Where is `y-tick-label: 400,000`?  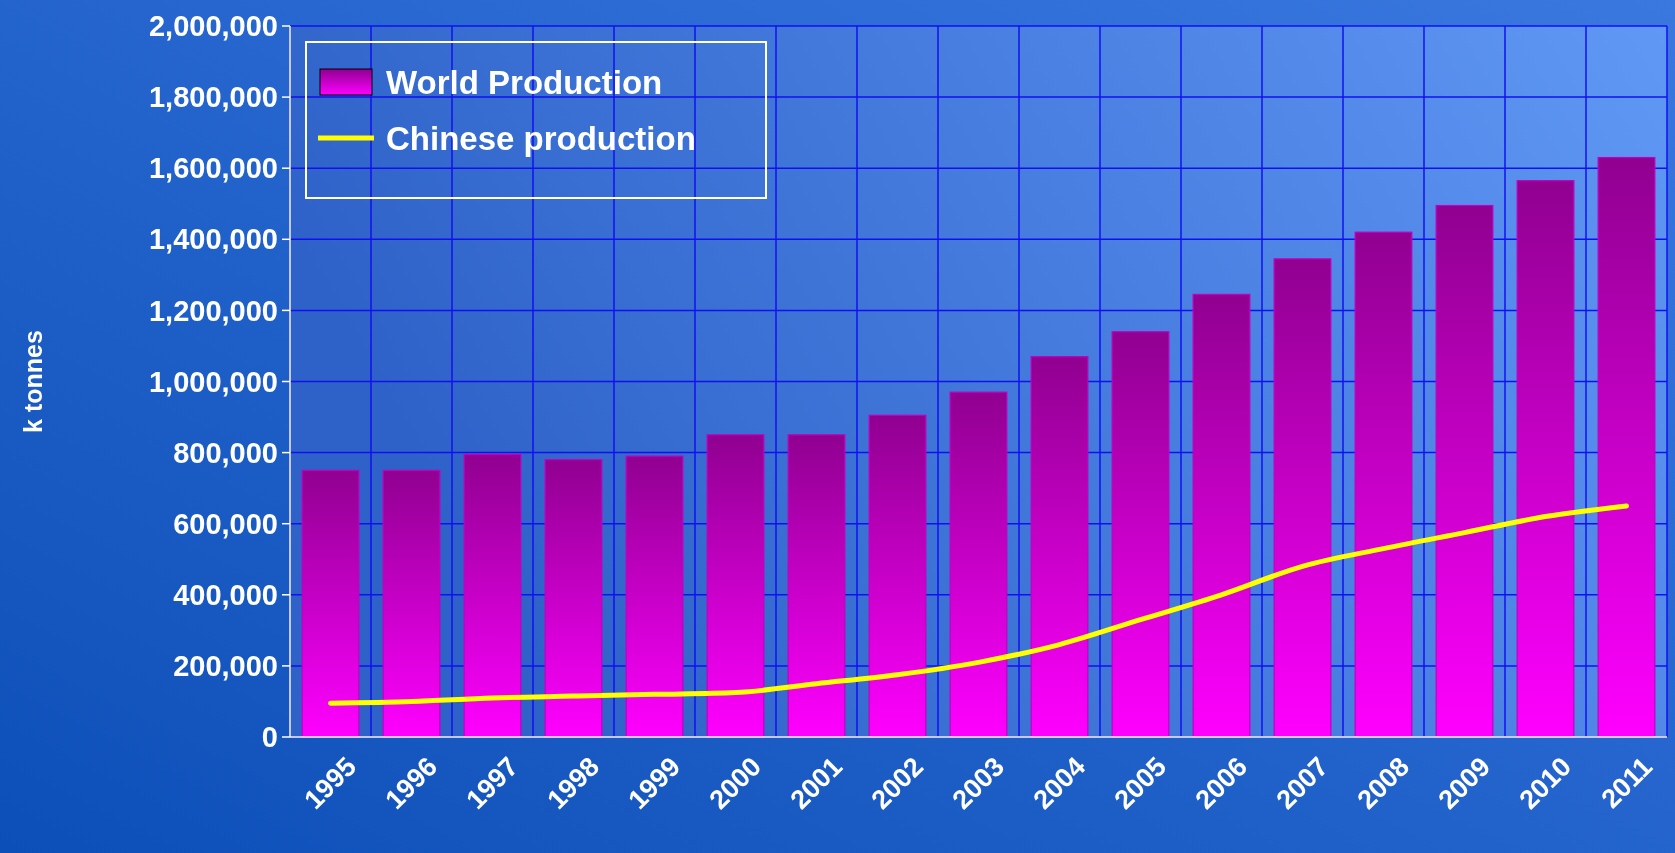
y-tick-label: 400,000 is located at coordinates (225, 594).